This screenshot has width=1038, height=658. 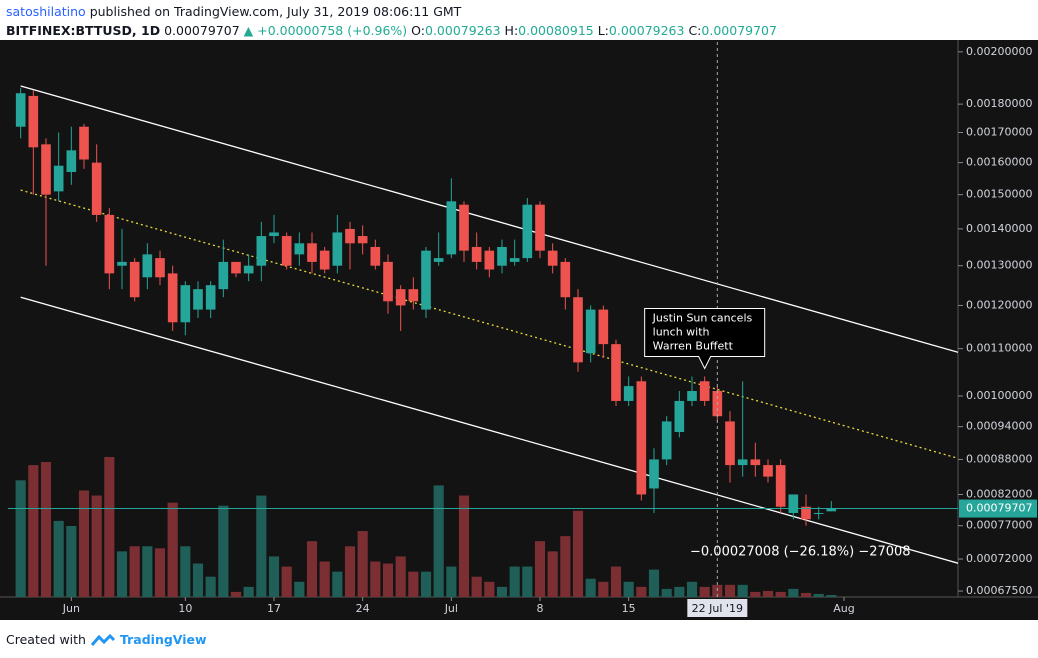 I want to click on symbol: BITFINEX:BTTUSD, 1D, so click(x=83, y=30).